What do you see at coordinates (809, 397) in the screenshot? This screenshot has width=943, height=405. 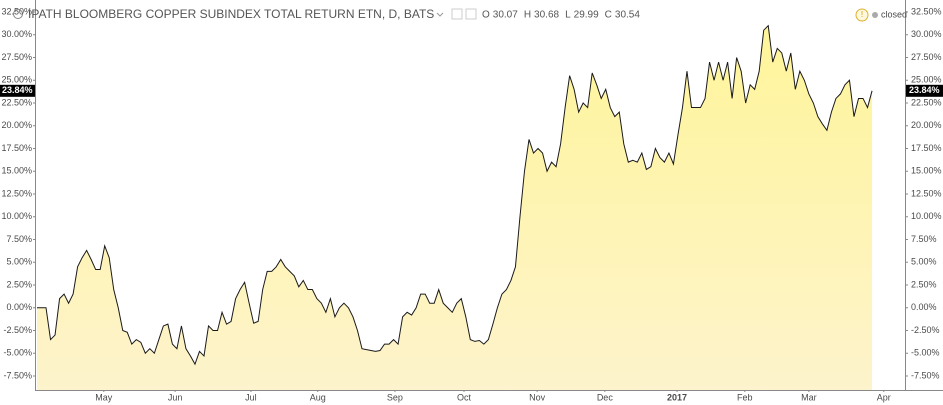 I see `x-tick-label: Mar` at bounding box center [809, 397].